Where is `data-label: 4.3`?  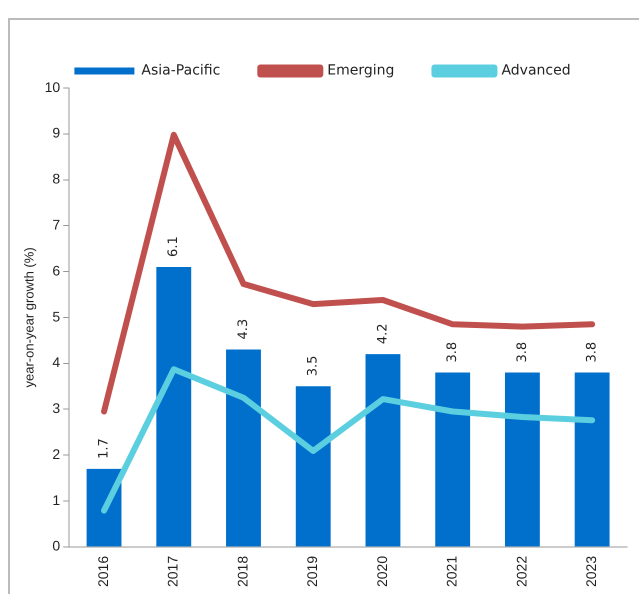 data-label: 4.3 is located at coordinates (243, 329).